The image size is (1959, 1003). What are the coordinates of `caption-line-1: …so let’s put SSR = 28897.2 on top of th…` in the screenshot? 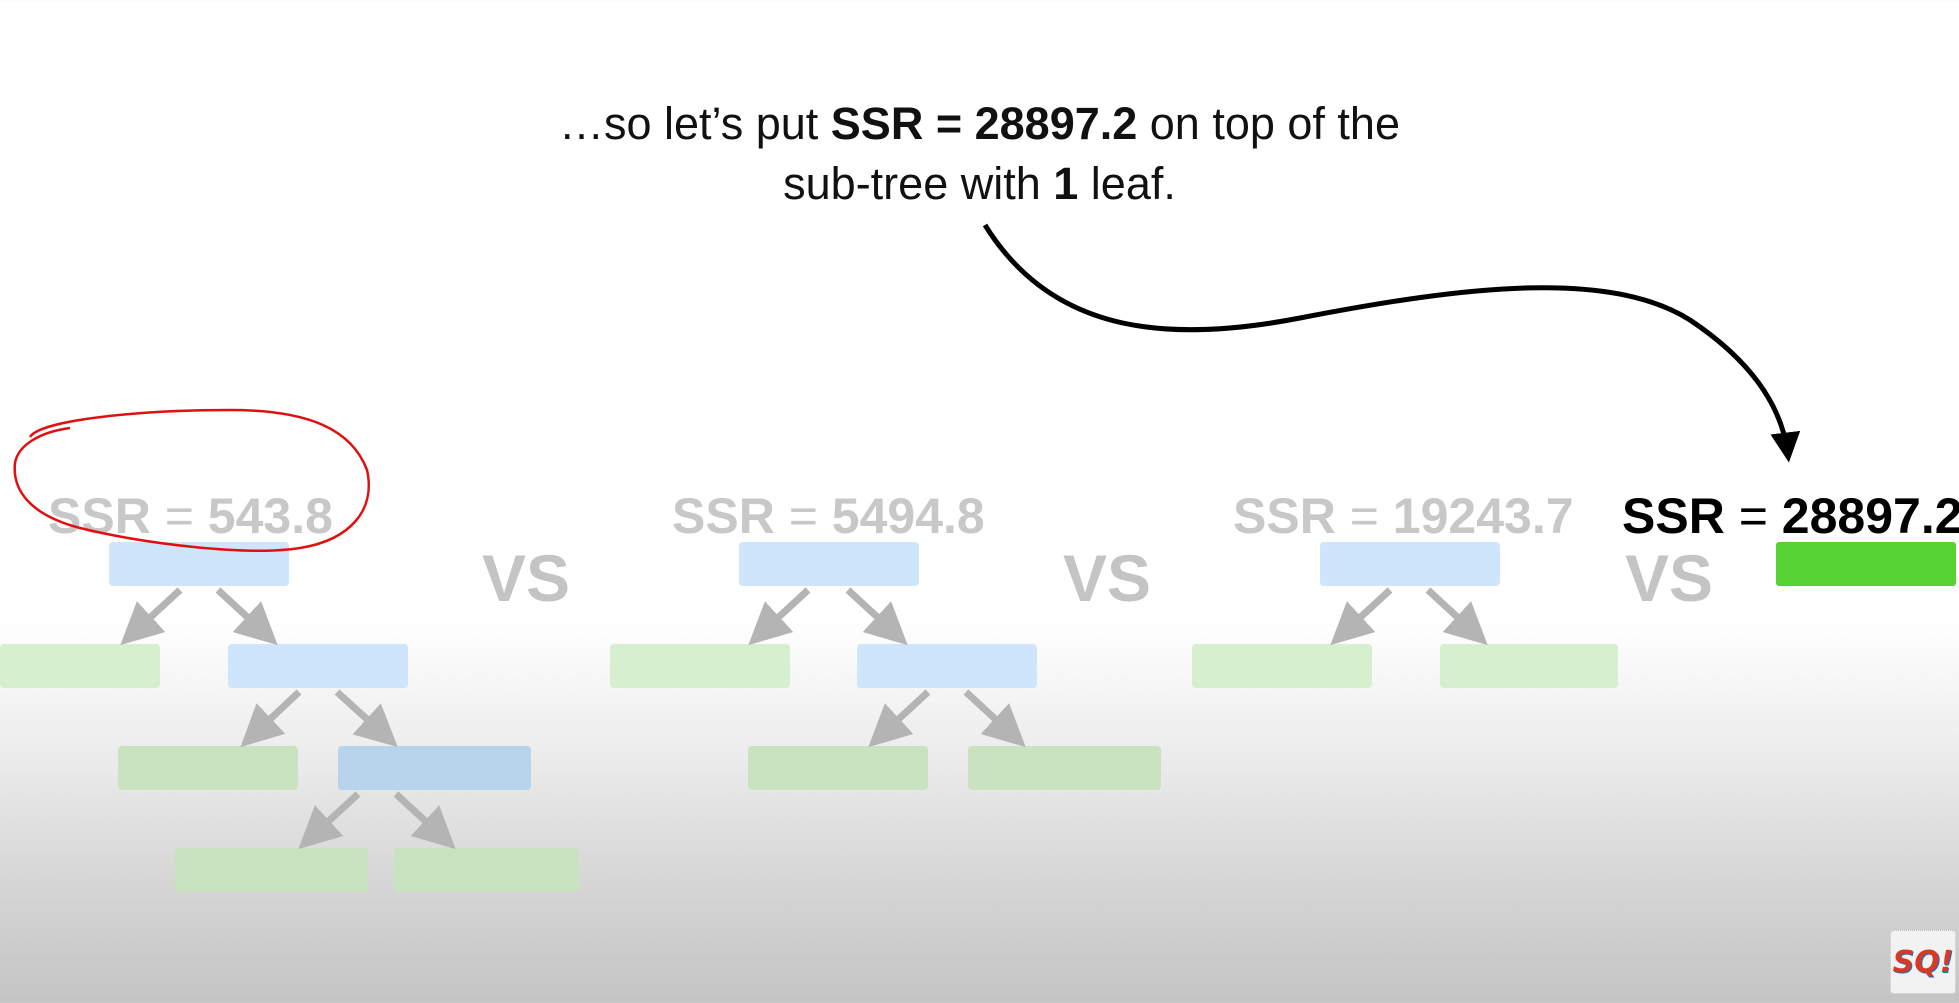 It's located at (979, 123).